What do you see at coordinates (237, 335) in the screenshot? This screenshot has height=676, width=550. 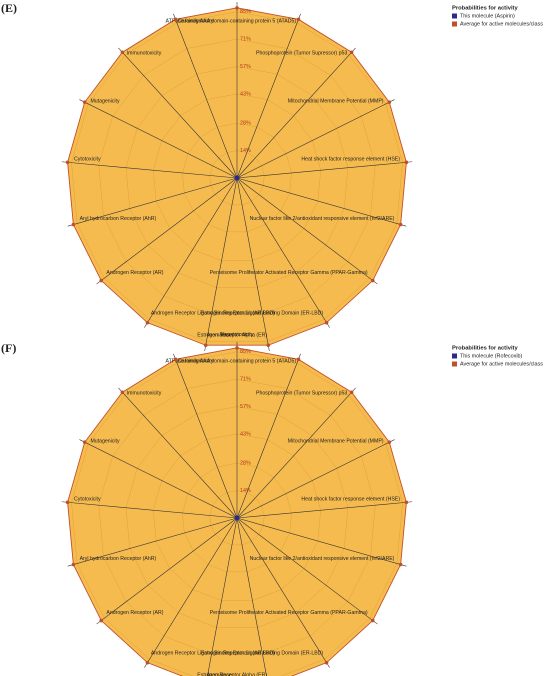 I see `category-label: Hepatotoxicity` at bounding box center [237, 335].